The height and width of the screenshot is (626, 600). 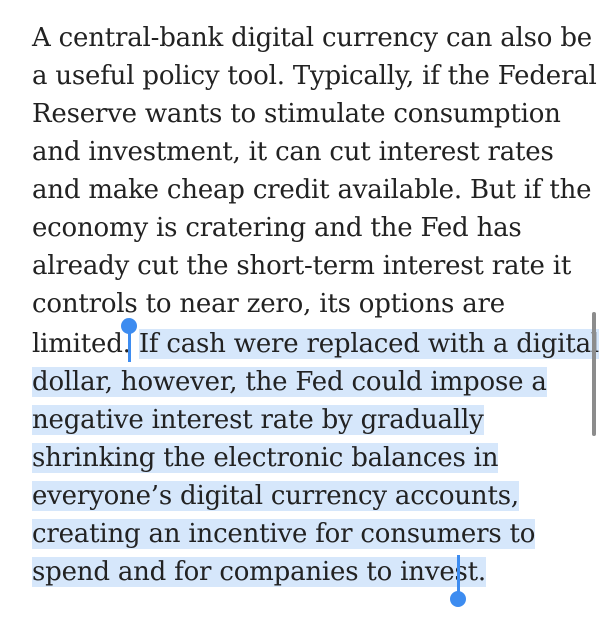 I want to click on unselected-text: limited., so click(x=85, y=344).